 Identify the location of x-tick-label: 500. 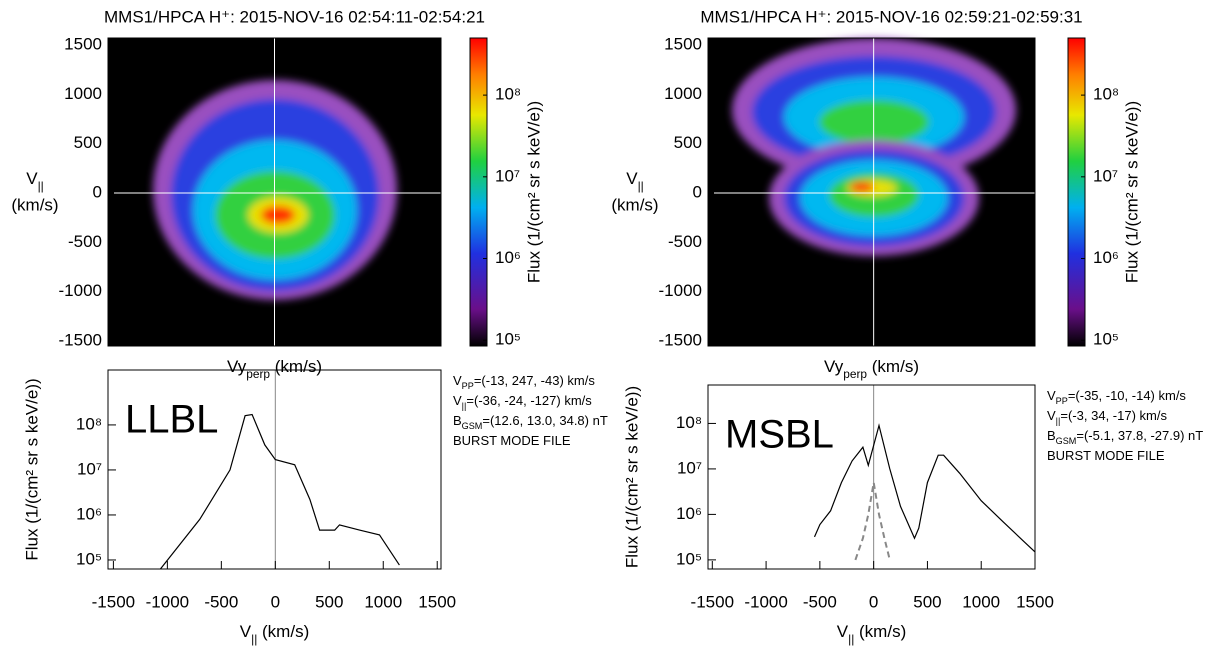
(927, 601).